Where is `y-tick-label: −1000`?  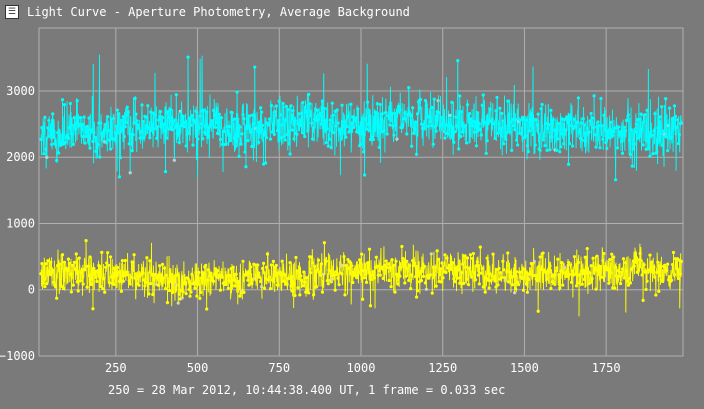 y-tick-label: −1000 is located at coordinates (17, 356).